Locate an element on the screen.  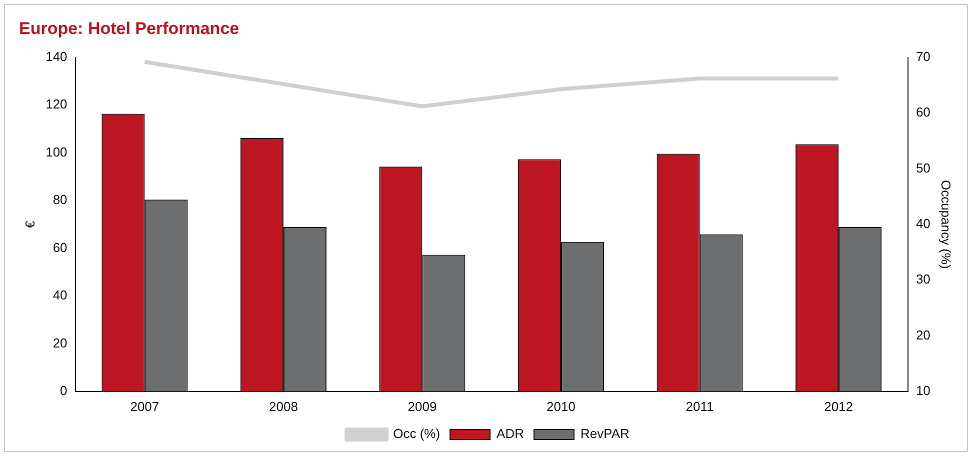
y2-tick-label: 20 is located at coordinates (923, 334).